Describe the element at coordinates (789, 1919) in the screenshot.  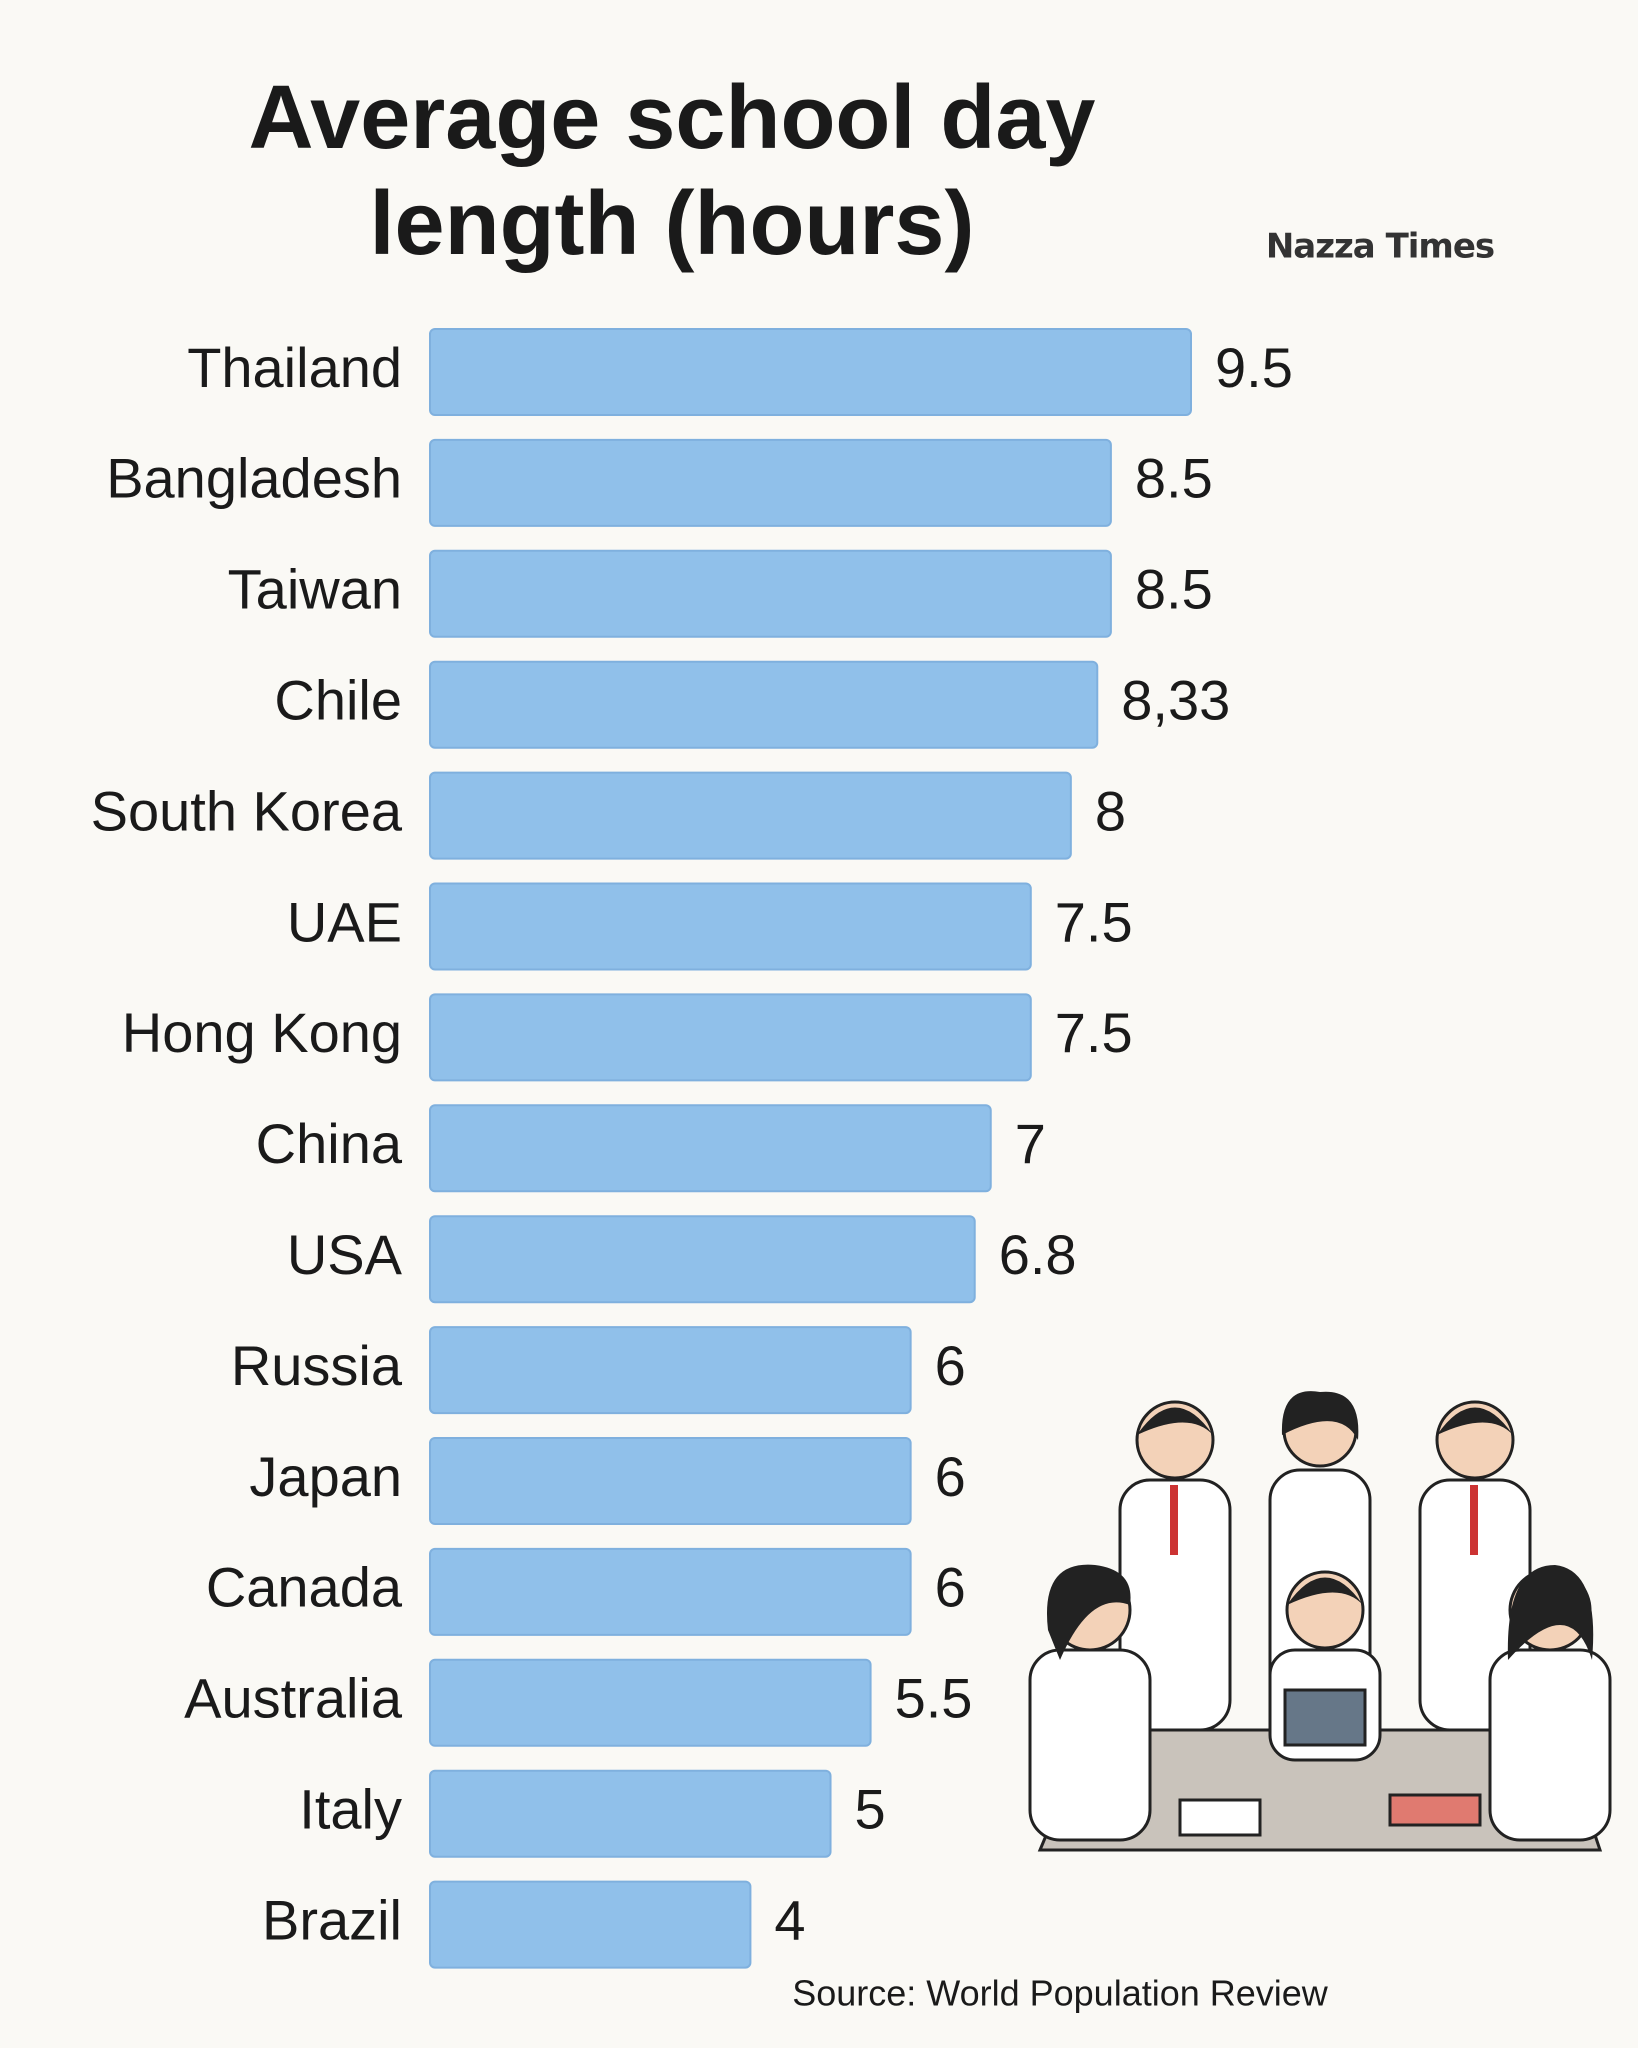
I see `value-label: 4` at that location.